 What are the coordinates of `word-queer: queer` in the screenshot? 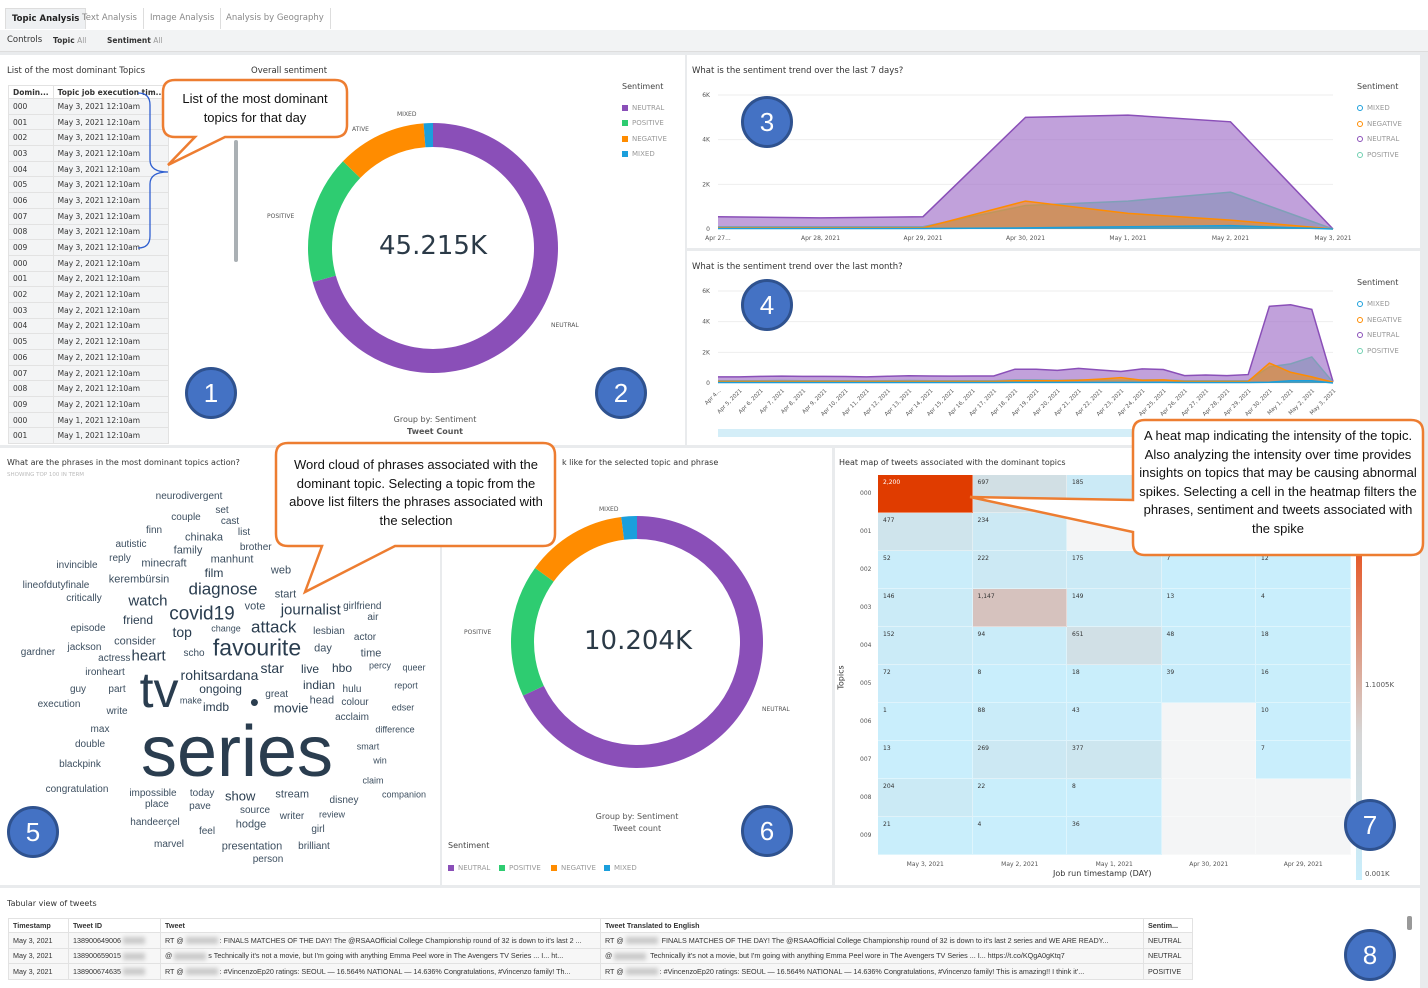 It's located at (414, 667).